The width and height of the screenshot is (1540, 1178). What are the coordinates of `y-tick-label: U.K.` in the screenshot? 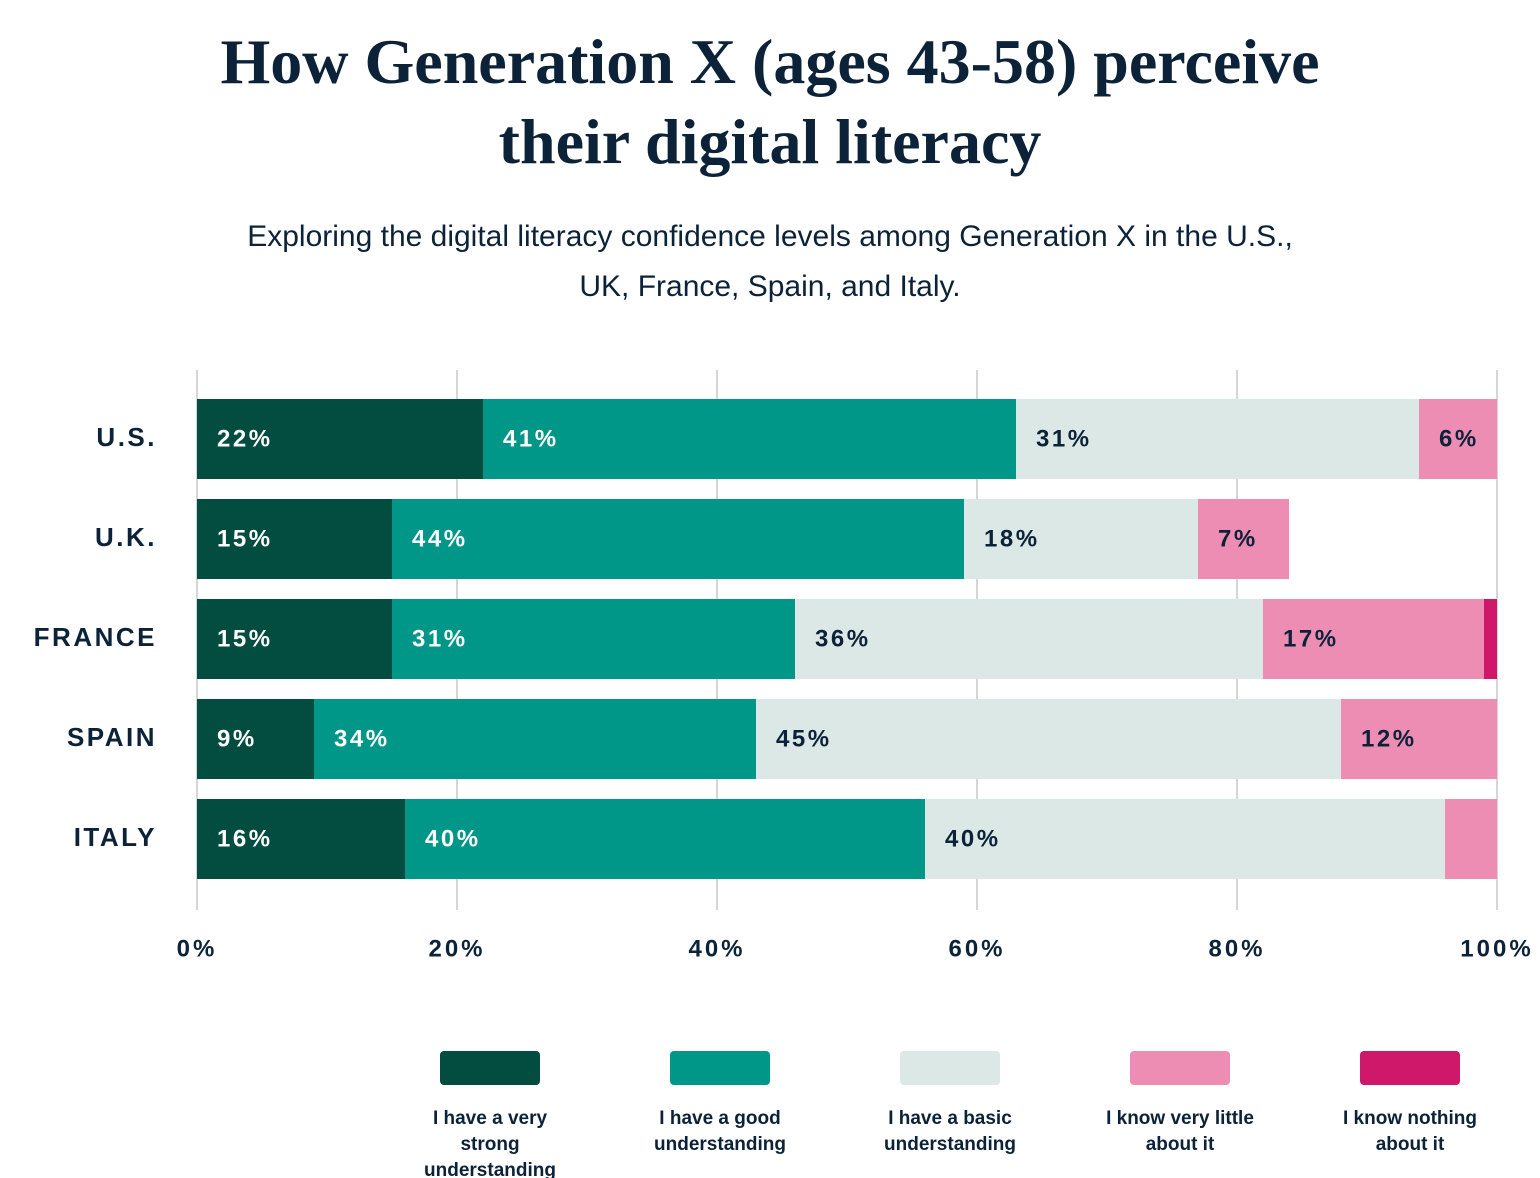 It's located at (126, 537).